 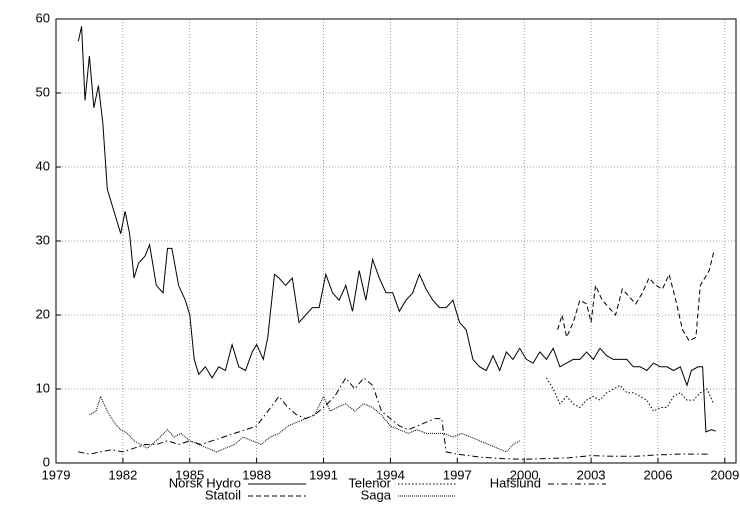 I want to click on x-tick-label: 2003, so click(x=591, y=474).